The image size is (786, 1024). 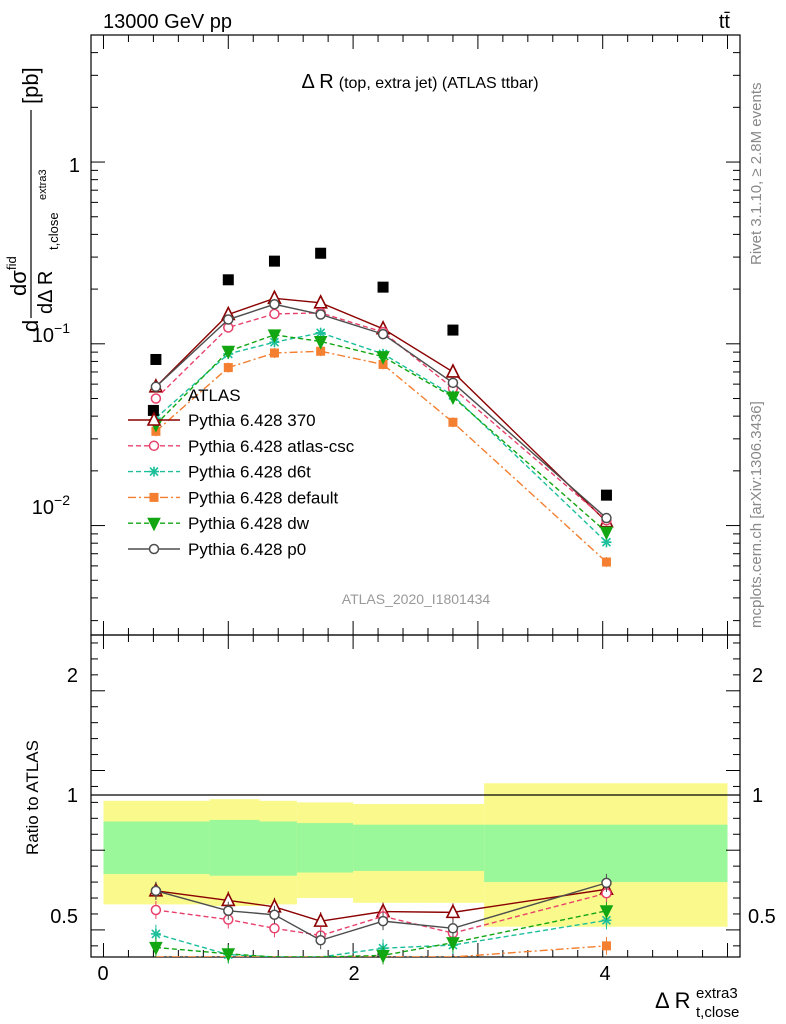 I want to click on ratio-plot-data, so click(x=381, y=919).